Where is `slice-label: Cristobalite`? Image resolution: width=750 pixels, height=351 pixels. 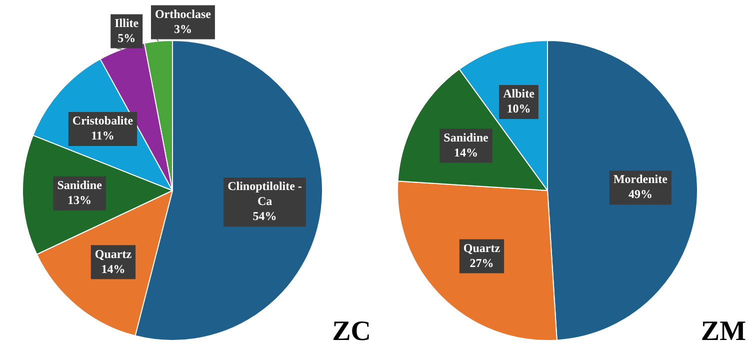
slice-label: Cristobalite is located at coordinates (103, 121).